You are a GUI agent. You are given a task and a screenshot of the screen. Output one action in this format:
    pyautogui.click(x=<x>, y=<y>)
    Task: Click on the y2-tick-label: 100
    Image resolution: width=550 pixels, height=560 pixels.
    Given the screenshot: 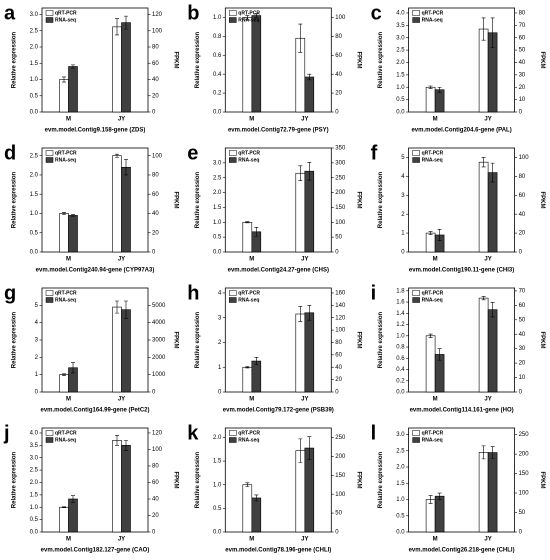 What is the action you would take?
    pyautogui.click(x=157, y=156)
    